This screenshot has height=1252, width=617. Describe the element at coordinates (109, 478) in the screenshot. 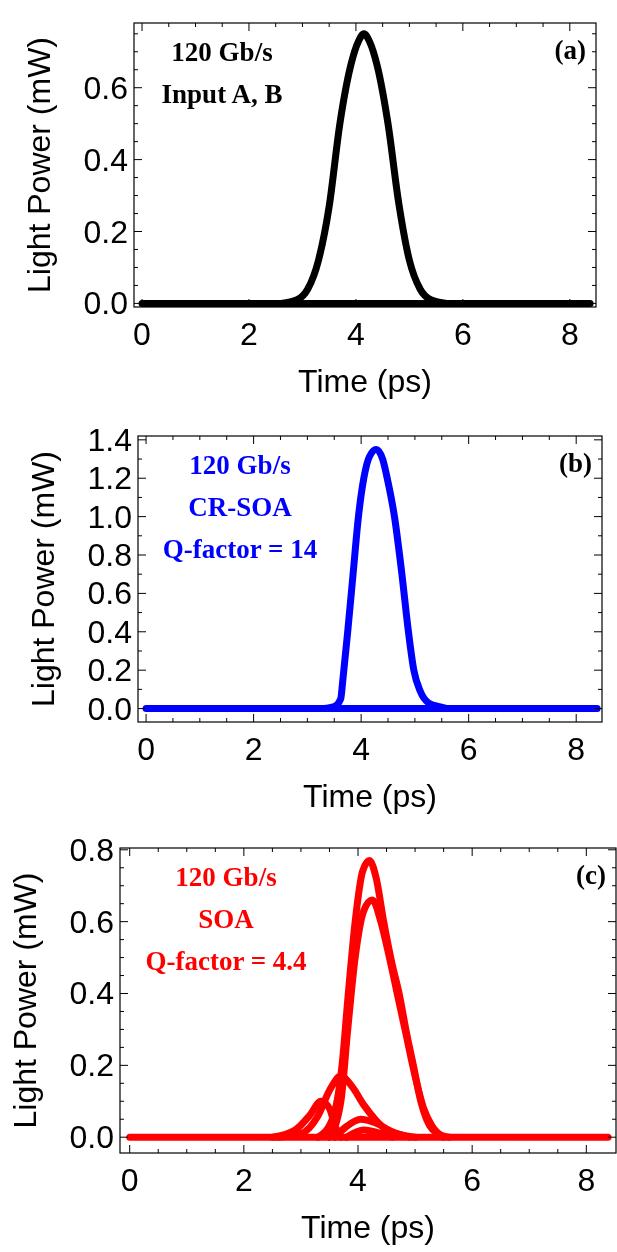

I see `y-tick-label: 1.2` at that location.